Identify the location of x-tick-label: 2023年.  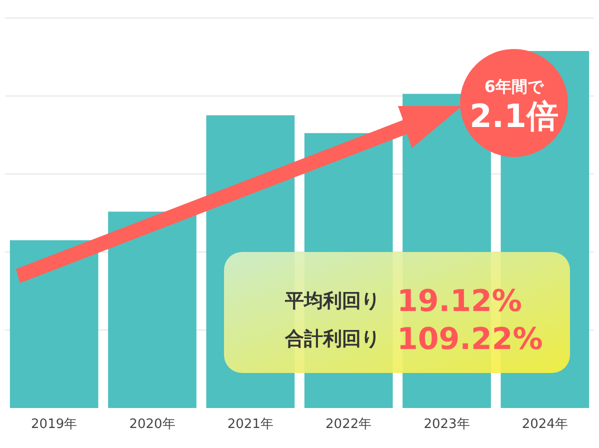
(447, 424).